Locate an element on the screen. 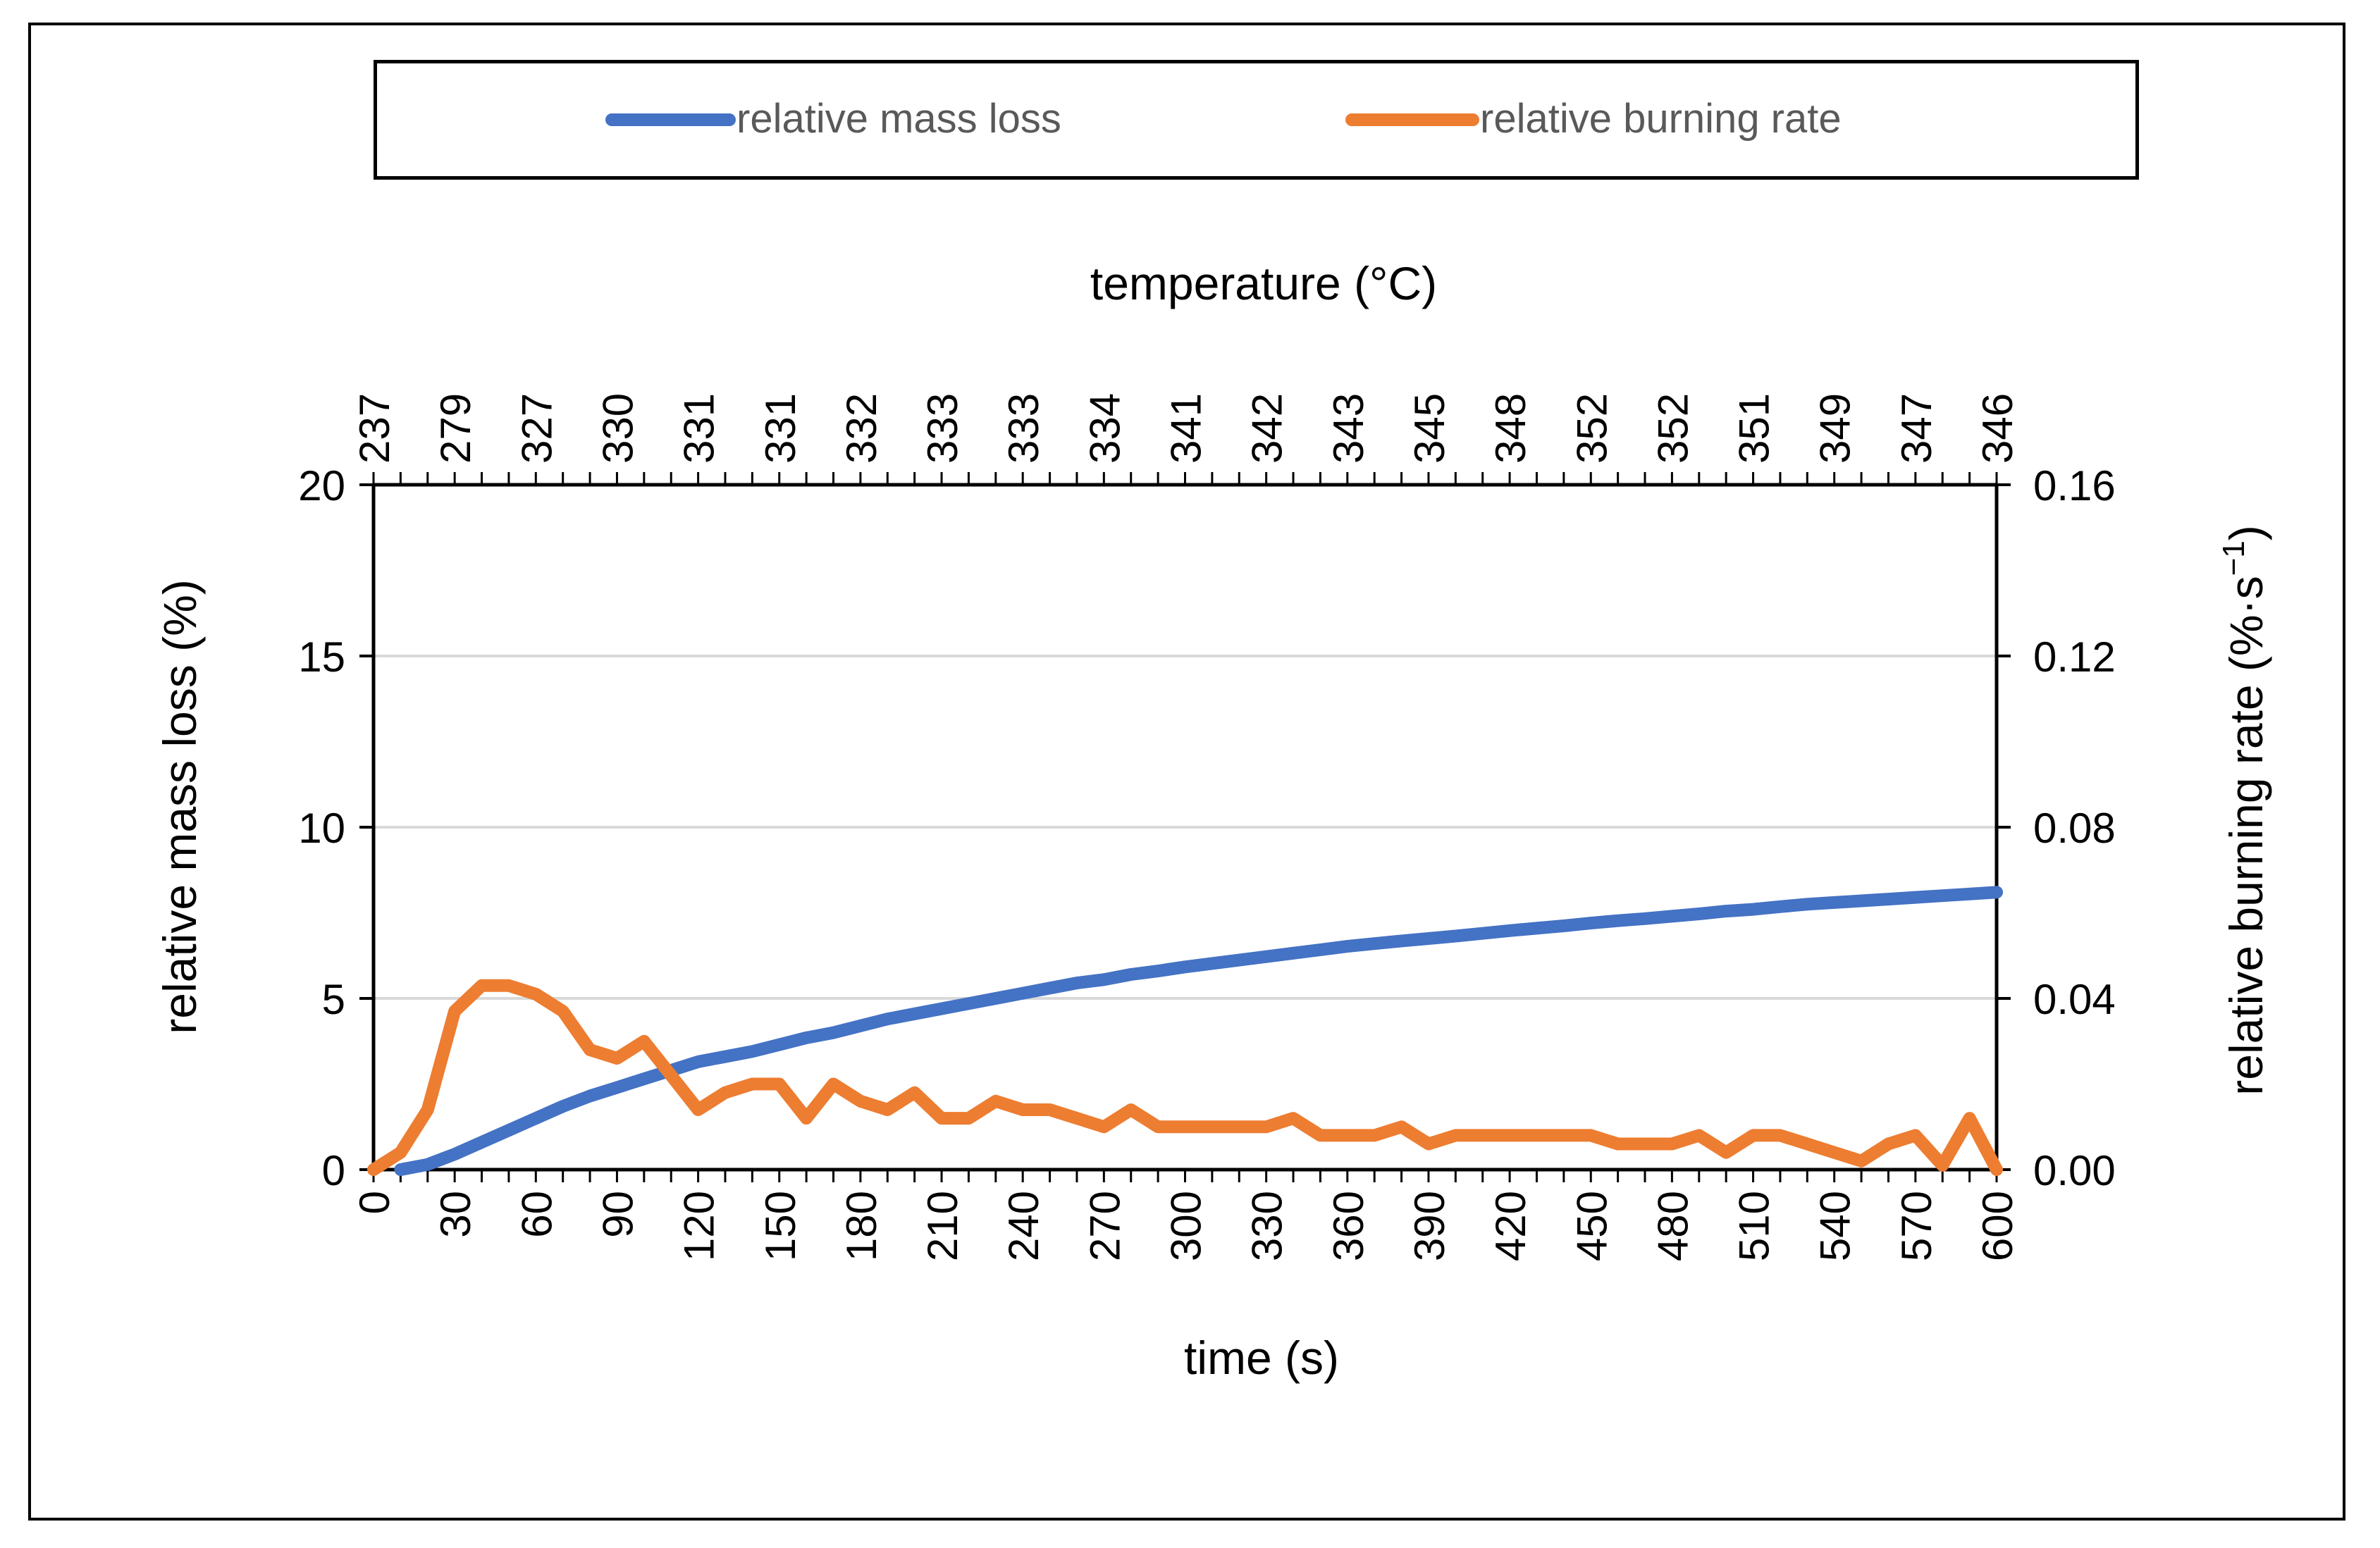 This screenshot has width=2380, height=1548. temperature-tick-label: 348 is located at coordinates (1510, 428).